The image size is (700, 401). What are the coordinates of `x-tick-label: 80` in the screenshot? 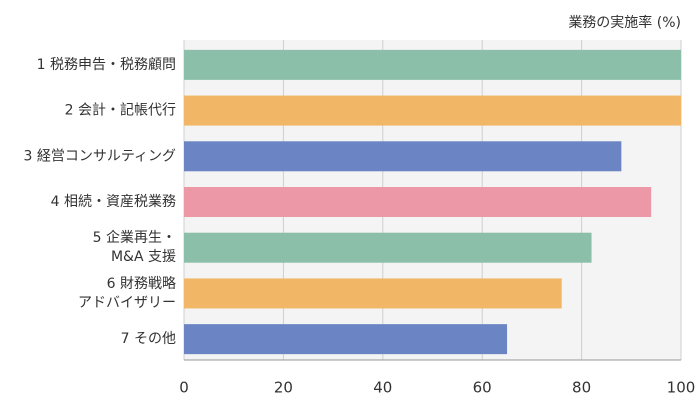 It's located at (581, 388).